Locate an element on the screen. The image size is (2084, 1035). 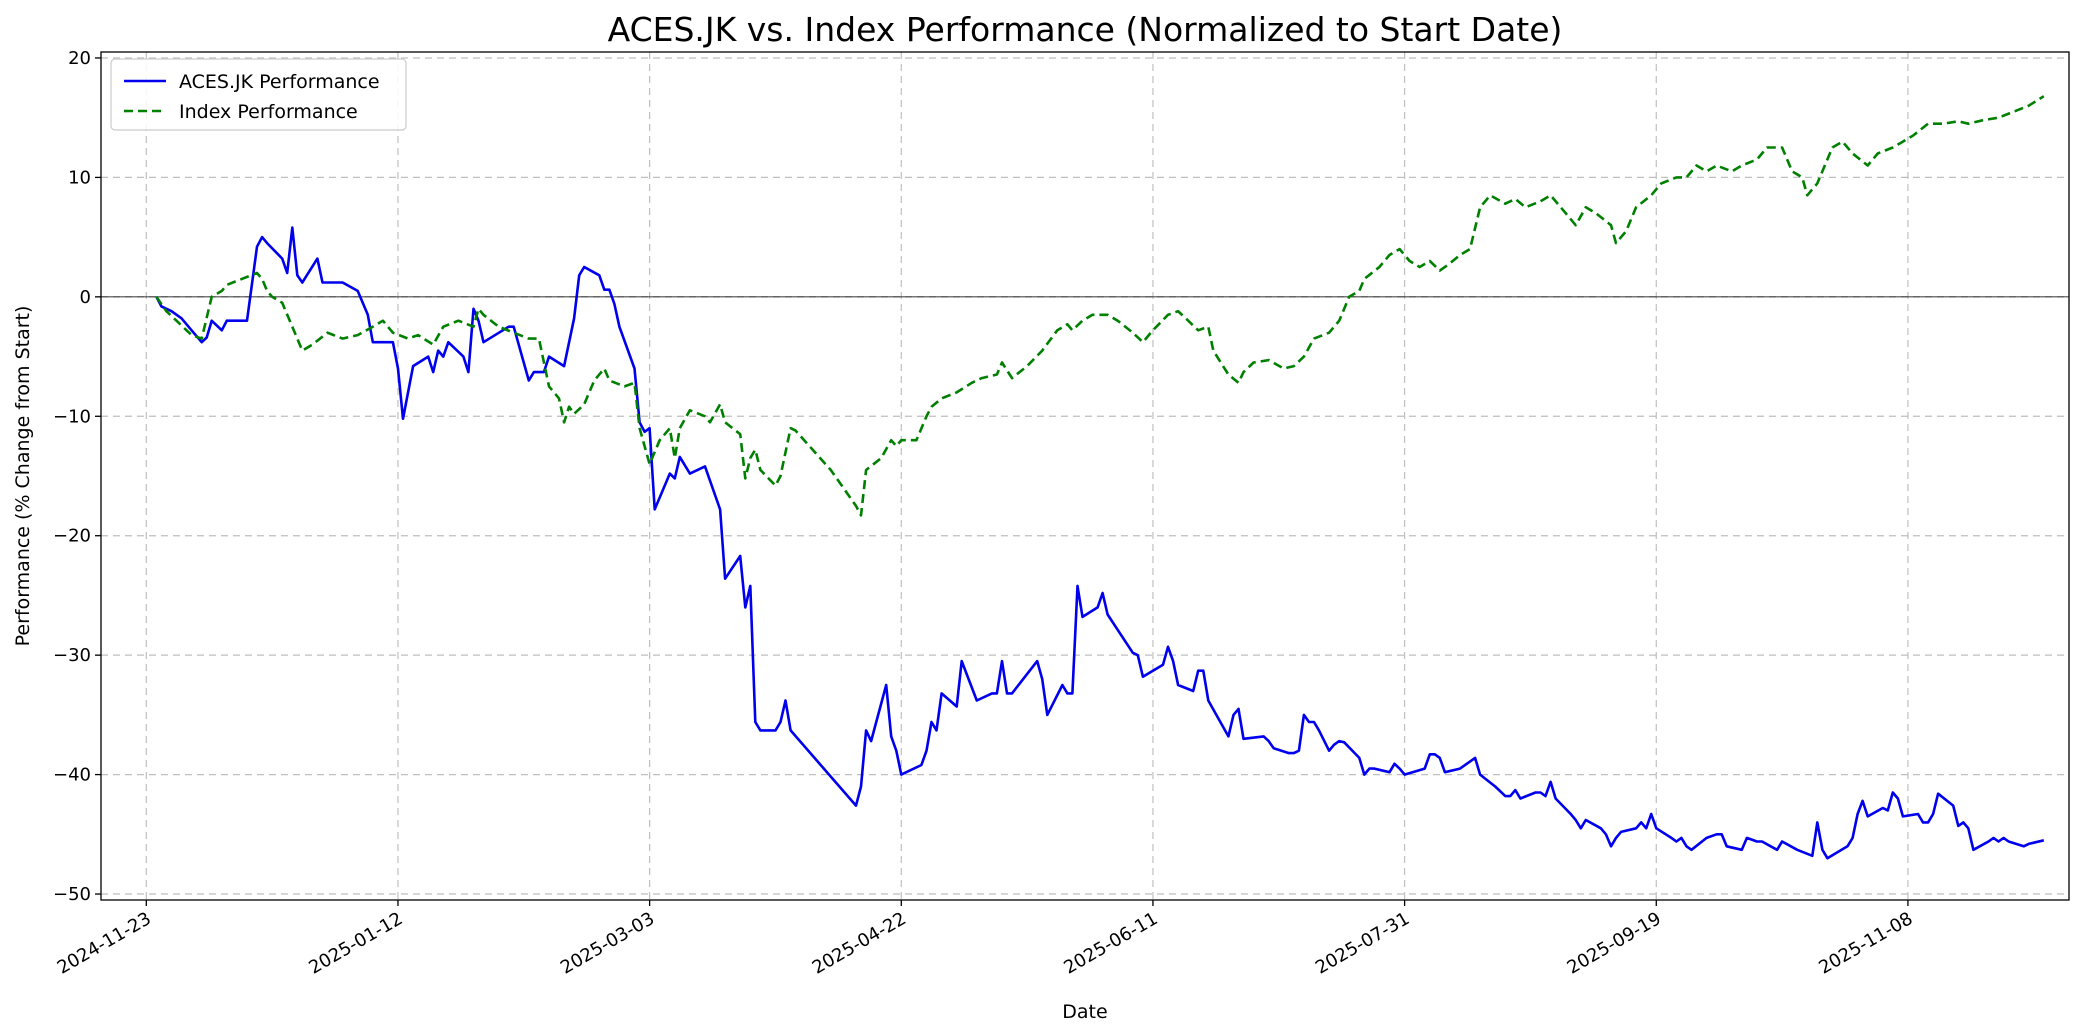
legend-box is located at coordinates (258, 94).